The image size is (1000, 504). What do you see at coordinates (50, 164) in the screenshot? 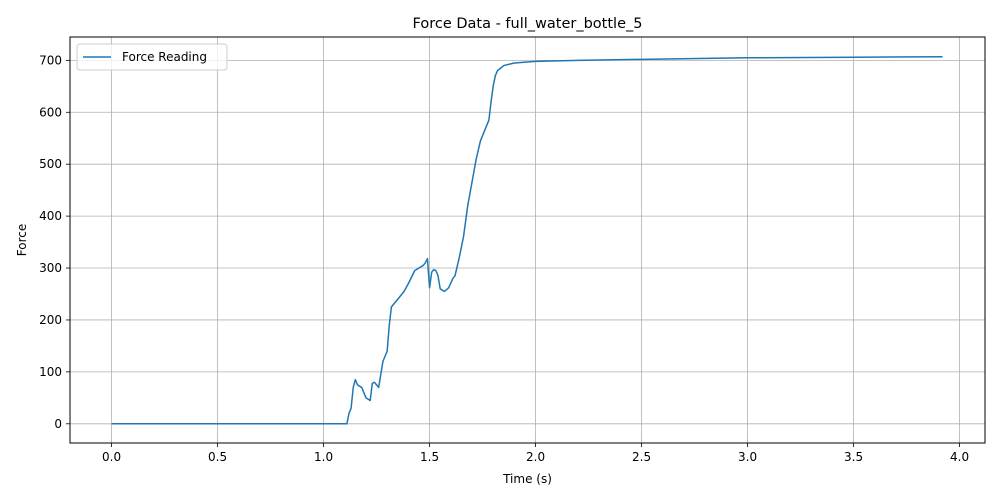
I see `y-tick-label: 500` at bounding box center [50, 164].